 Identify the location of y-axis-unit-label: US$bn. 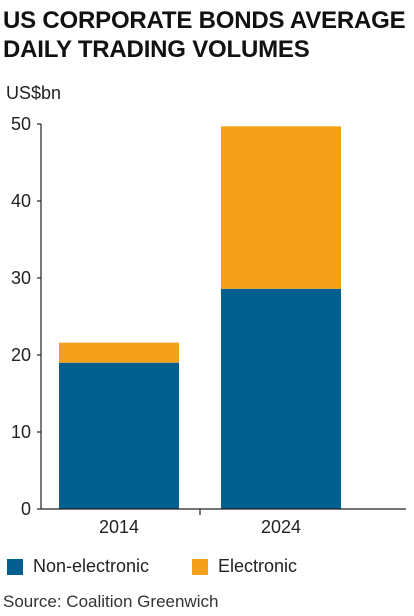
(34, 93).